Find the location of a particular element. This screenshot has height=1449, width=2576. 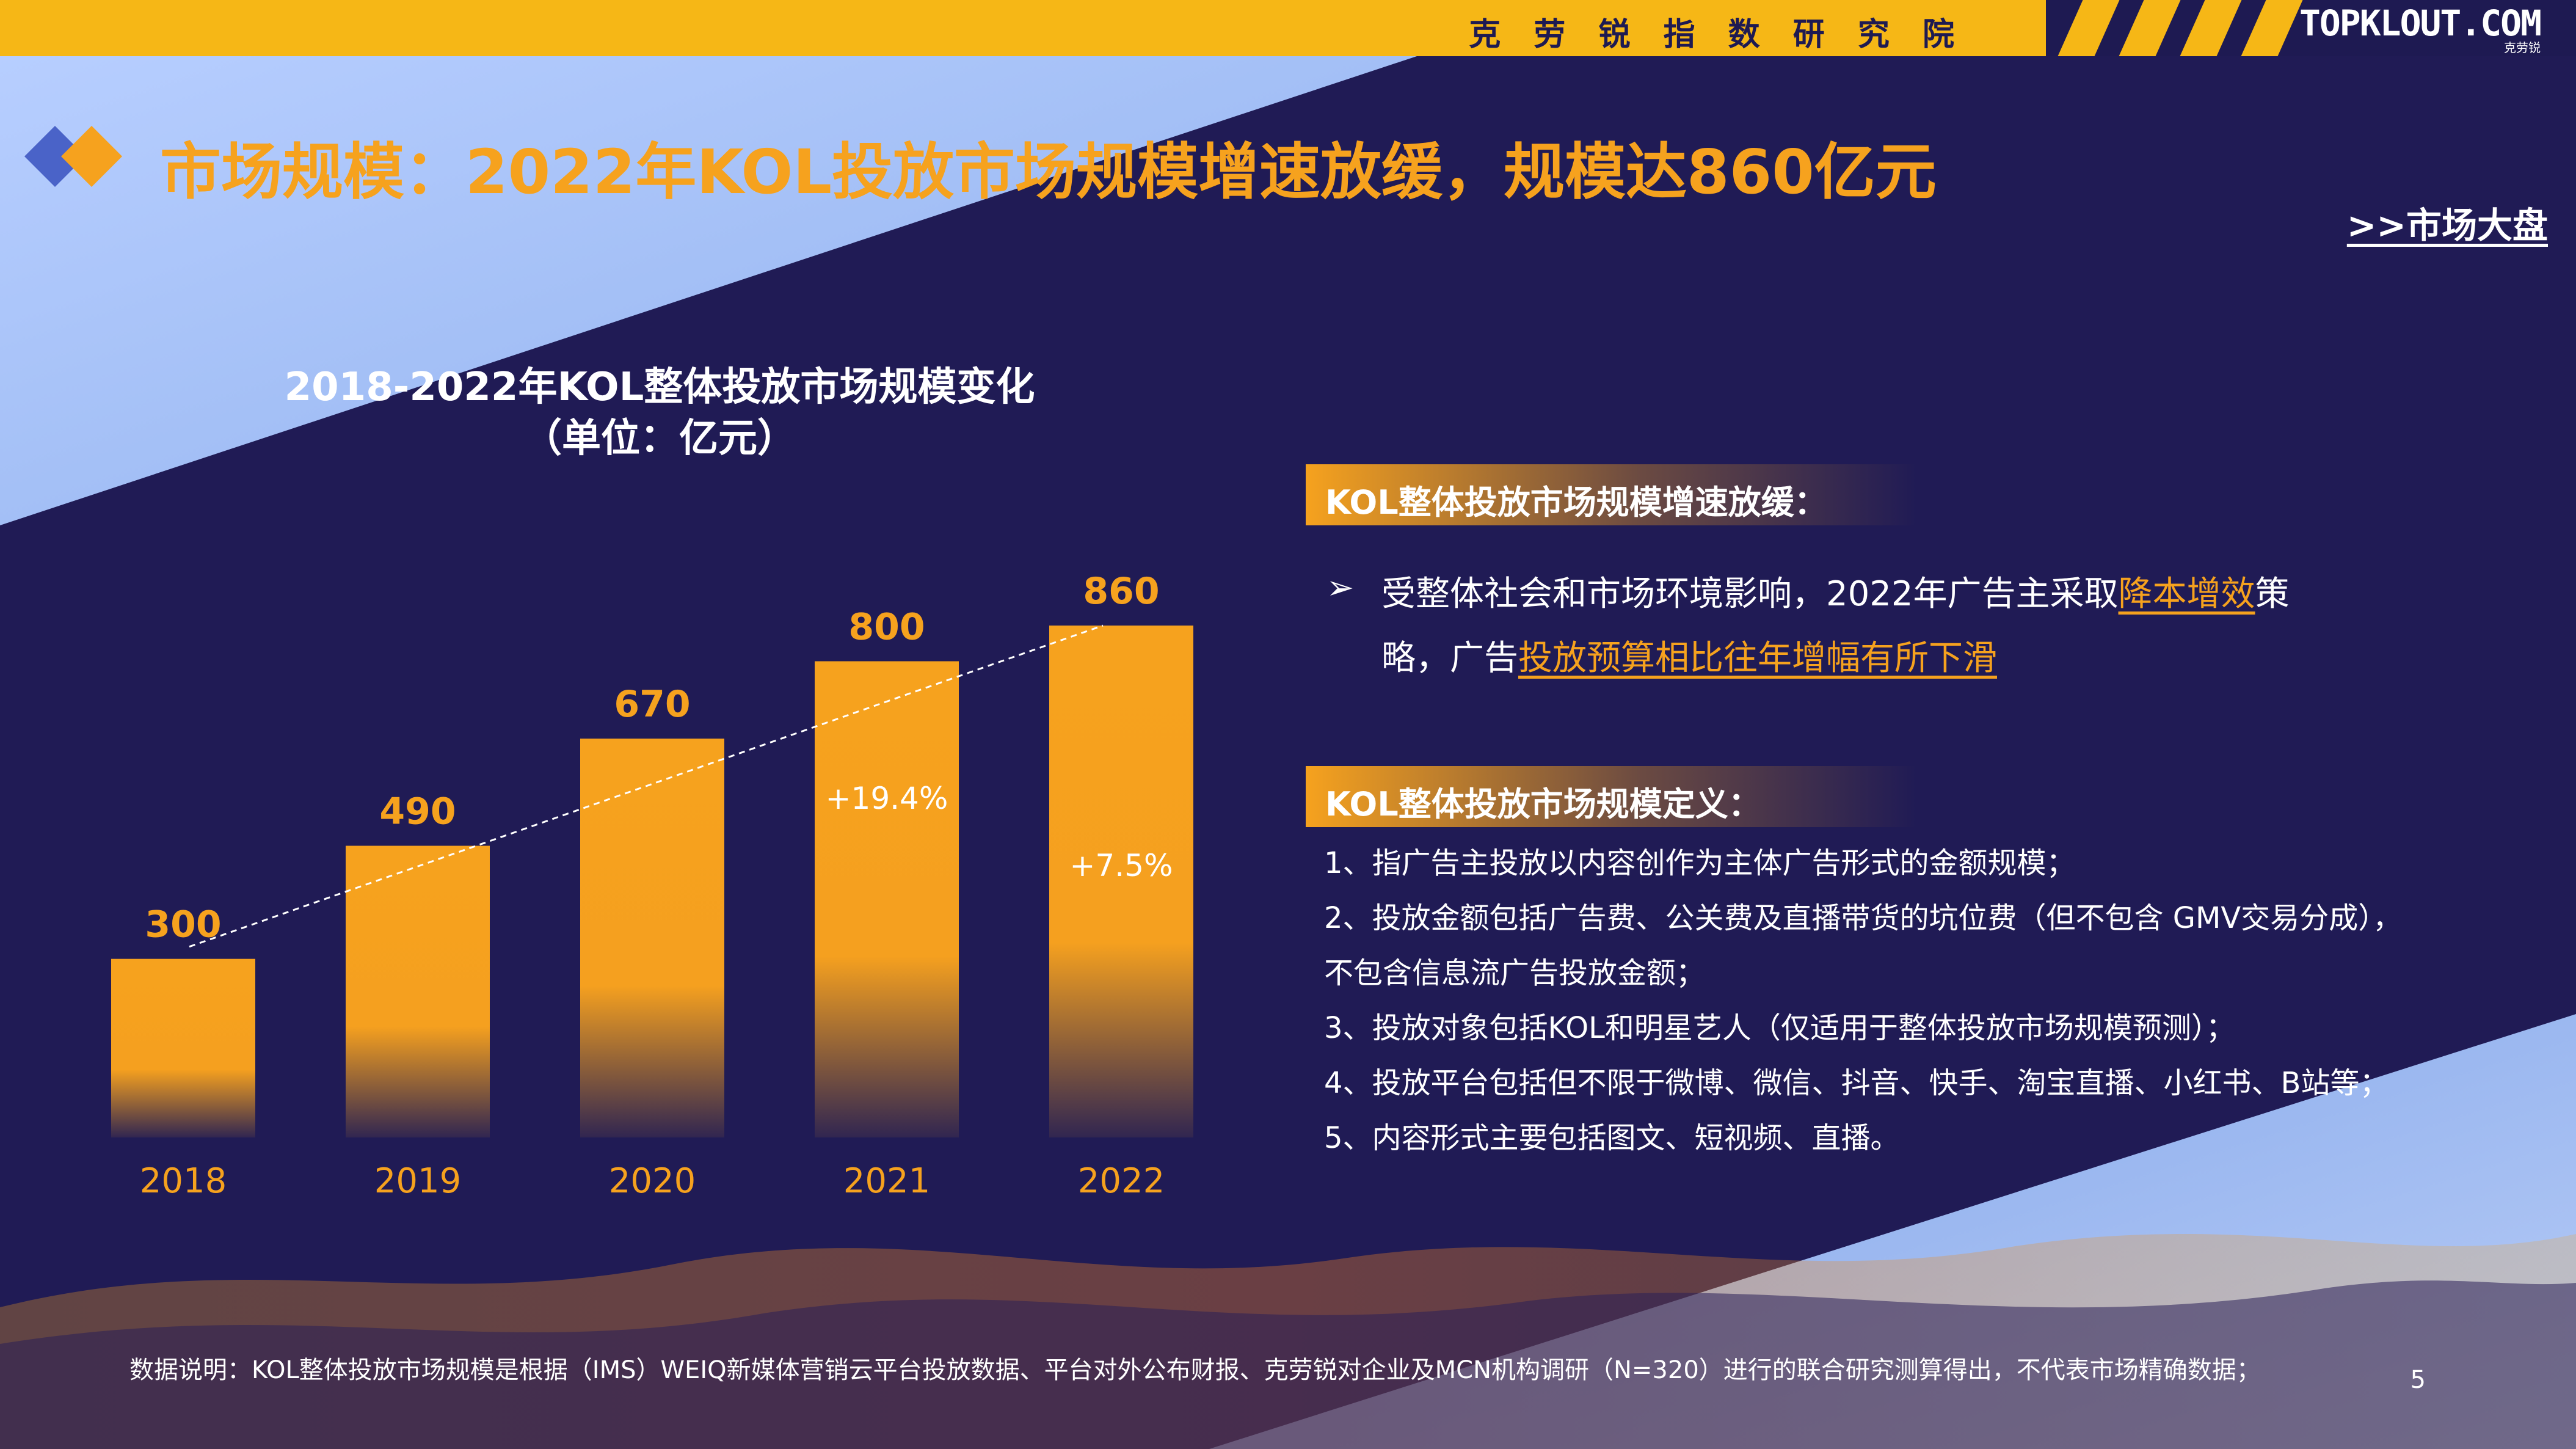

institute-name: 克 劳 锐 指 数 研 究 院 is located at coordinates (1717, 34).